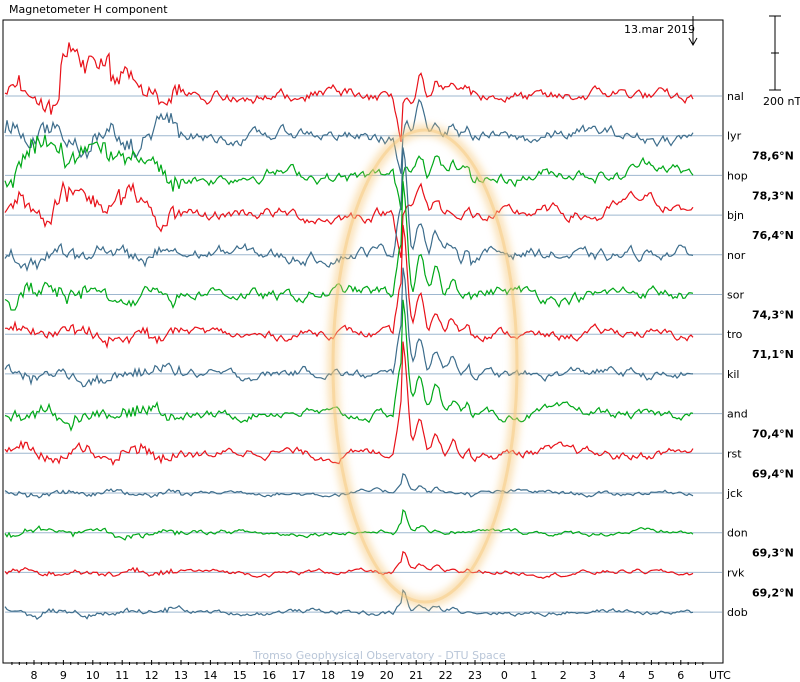 This screenshot has height=682, width=800. Describe the element at coordinates (781, 101) in the screenshot. I see `scale-label: 200 nT` at that location.